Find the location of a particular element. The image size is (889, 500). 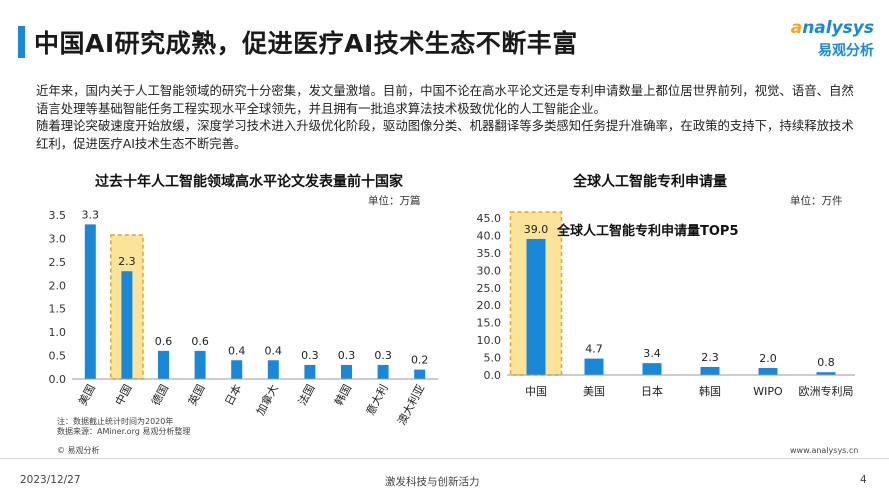

page-title: 中国AI研究成熟，促进医疗AI技术生态不断丰富 is located at coordinates (306, 43).